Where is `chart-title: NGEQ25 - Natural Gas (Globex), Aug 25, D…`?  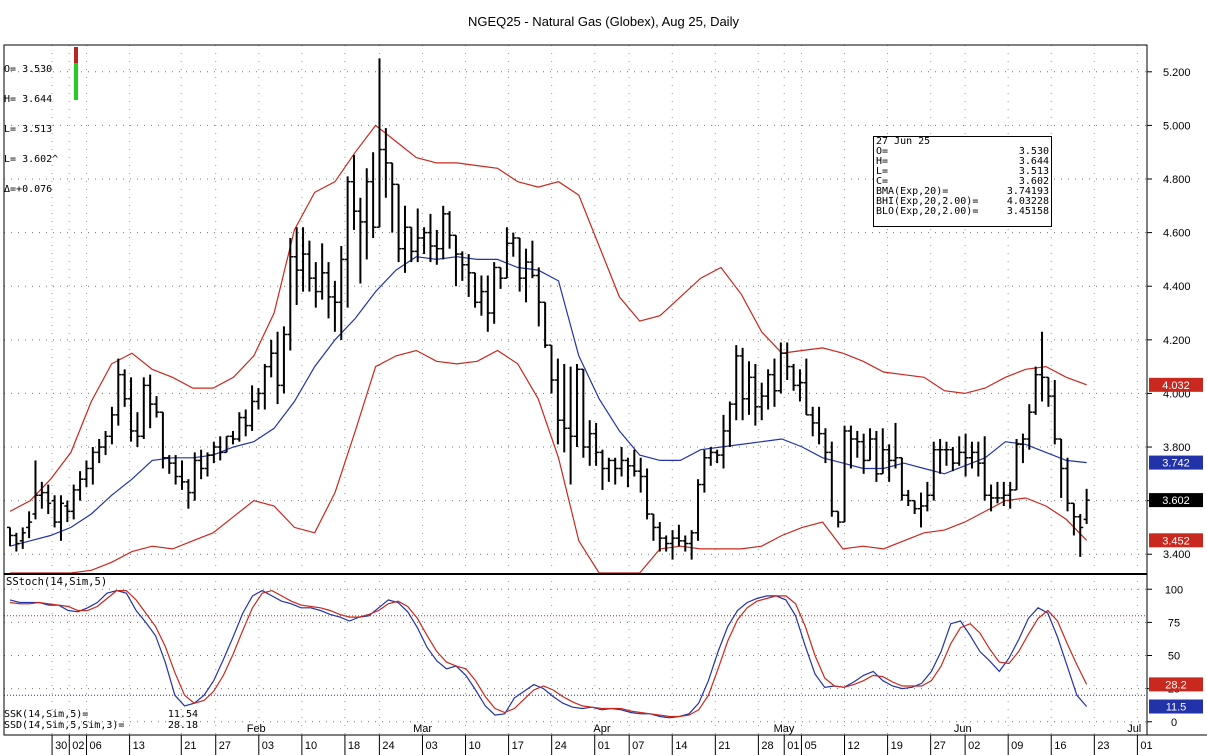 chart-title: NGEQ25 - Natural Gas (Globex), Aug 25, D… is located at coordinates (603, 21).